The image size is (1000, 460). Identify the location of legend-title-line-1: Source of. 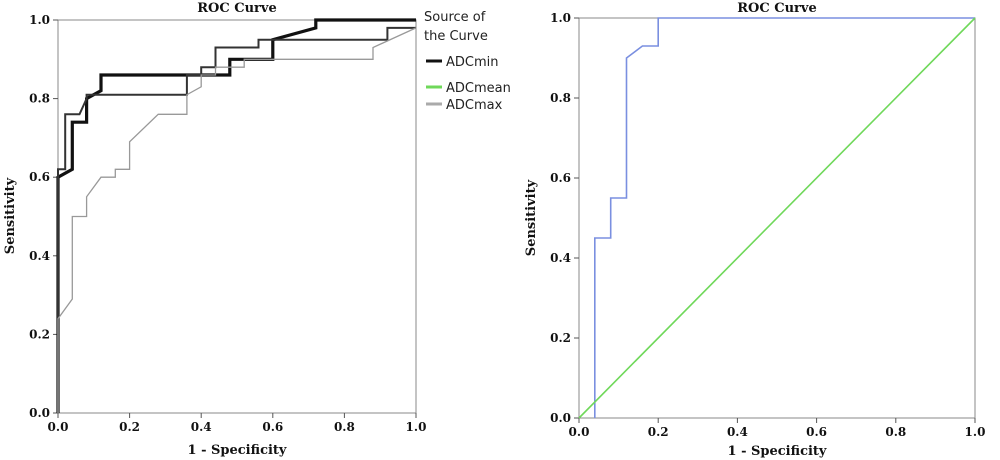
(455, 17).